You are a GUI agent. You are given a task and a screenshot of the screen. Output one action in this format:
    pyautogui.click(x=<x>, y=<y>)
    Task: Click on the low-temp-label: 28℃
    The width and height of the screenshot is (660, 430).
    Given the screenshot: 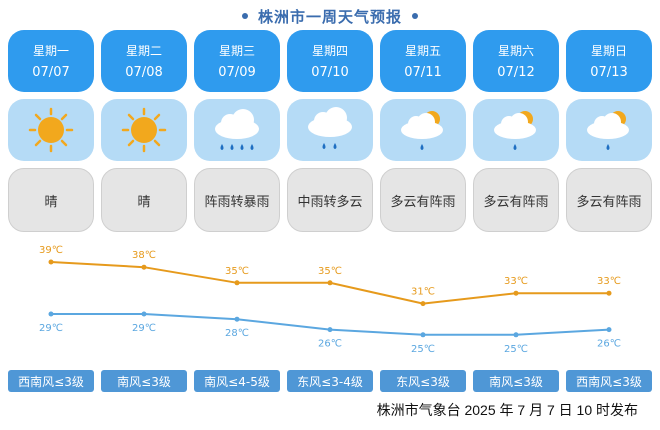 What is the action you would take?
    pyautogui.click(x=237, y=333)
    